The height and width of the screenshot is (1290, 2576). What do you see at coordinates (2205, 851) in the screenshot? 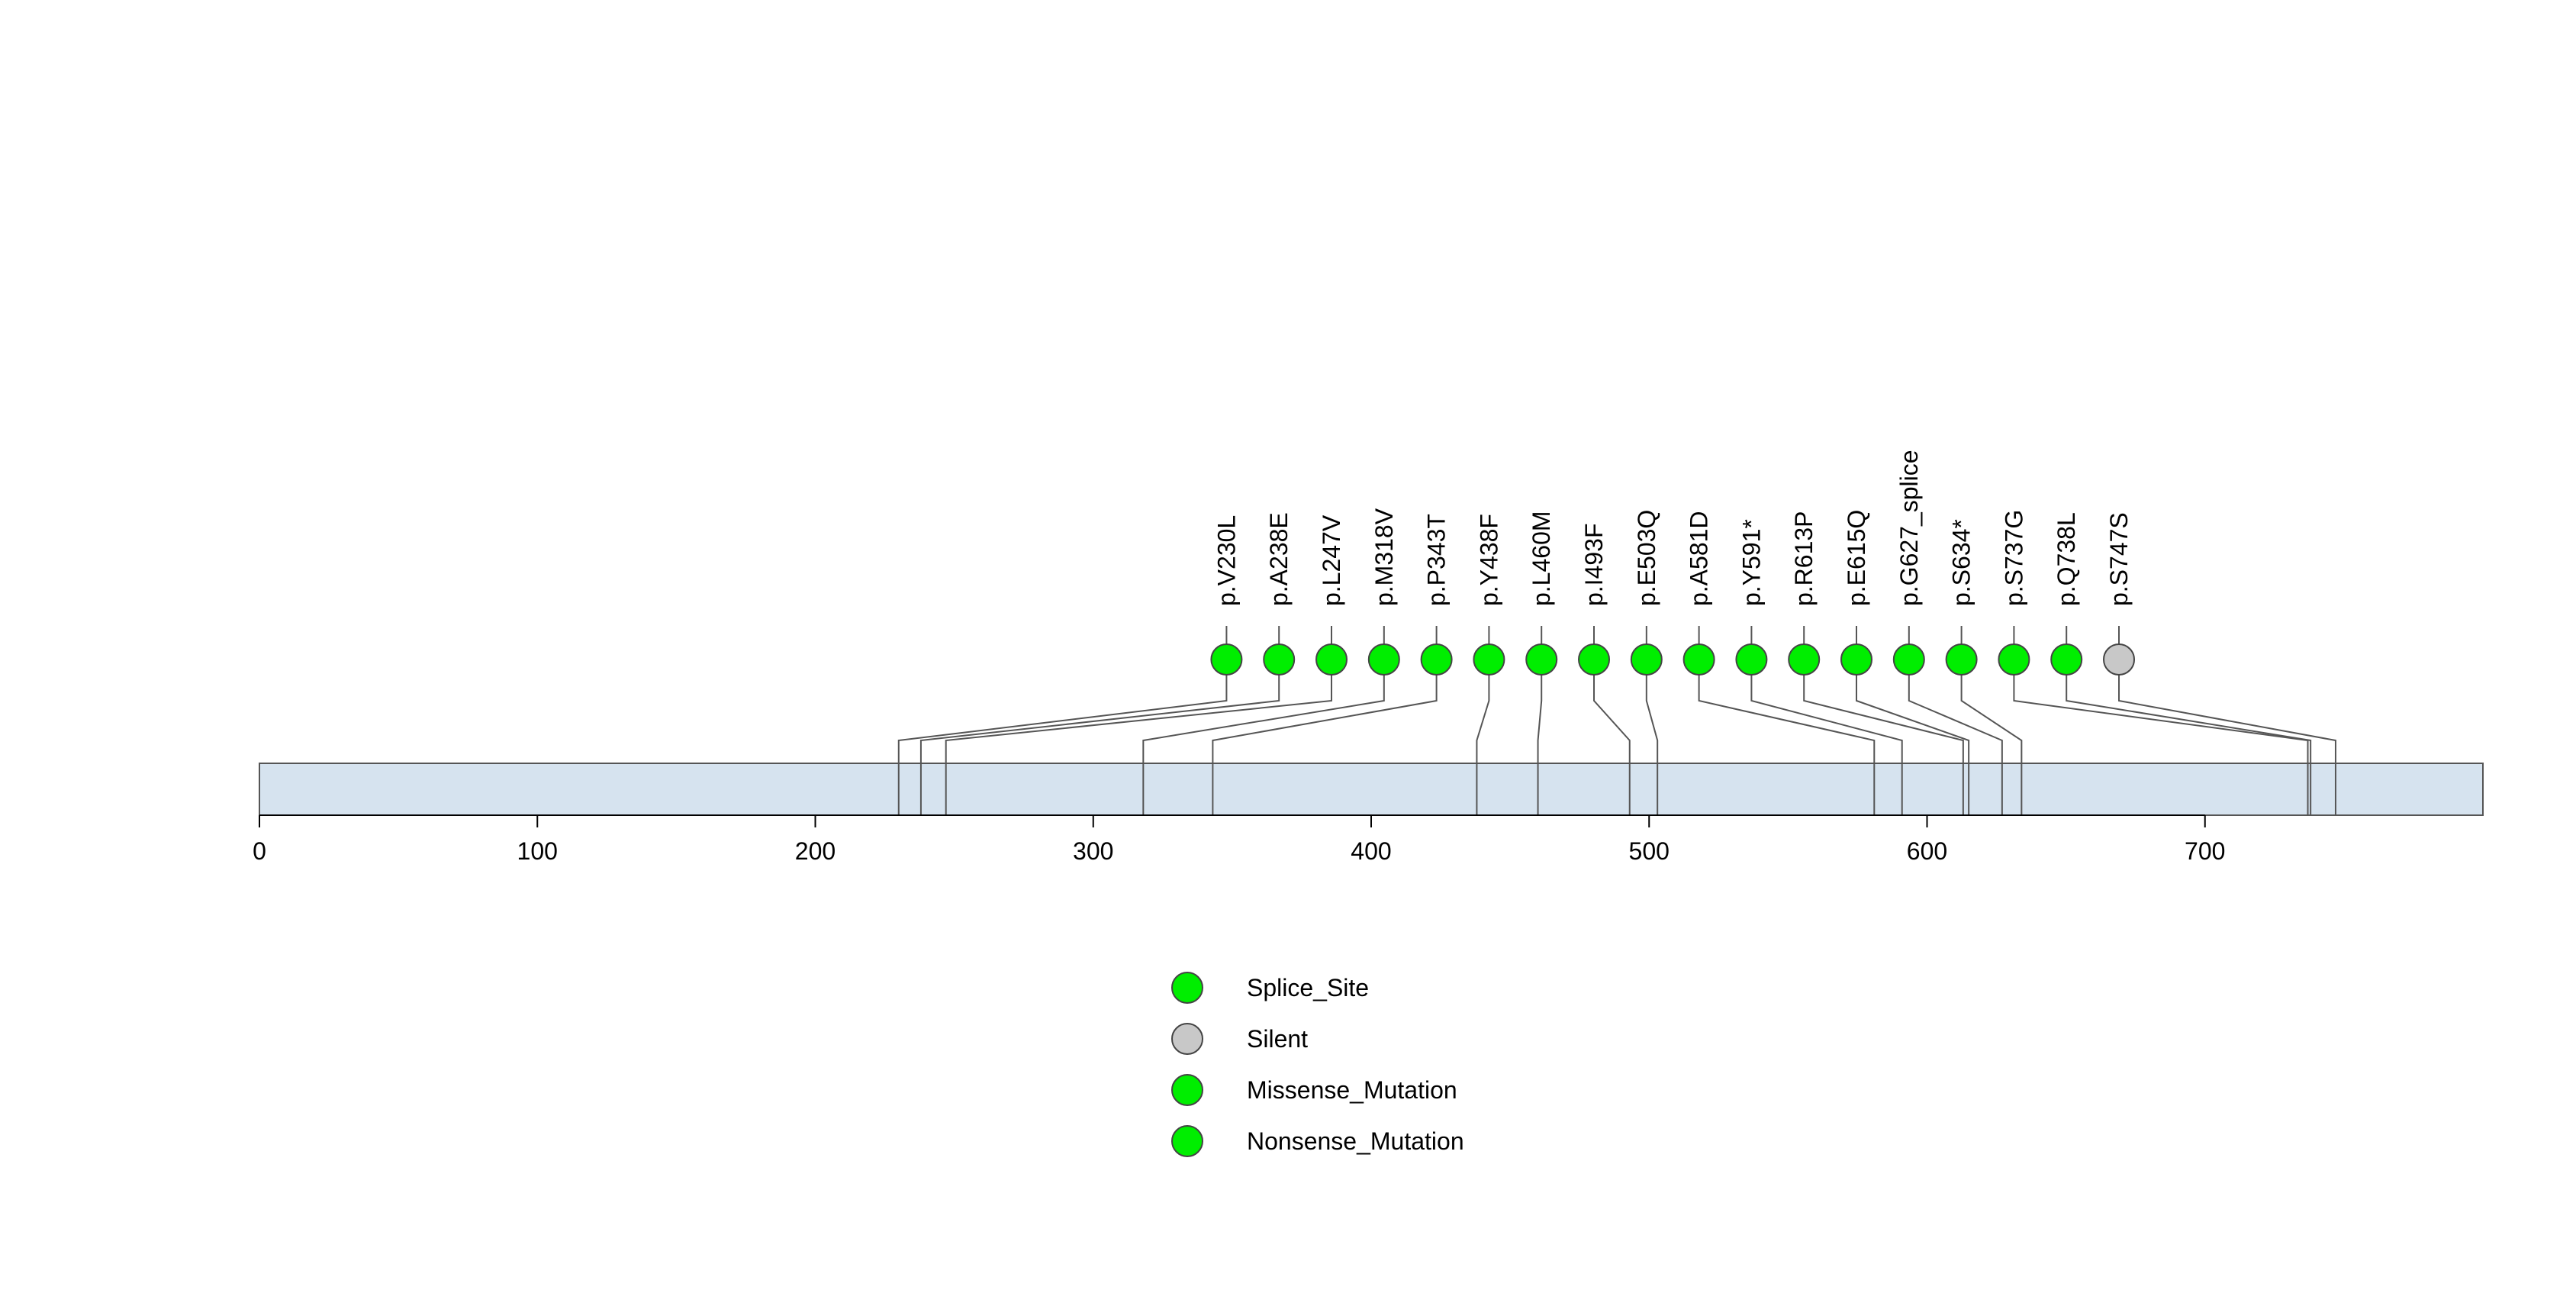
I see `x-tick-label: 700` at bounding box center [2205, 851].